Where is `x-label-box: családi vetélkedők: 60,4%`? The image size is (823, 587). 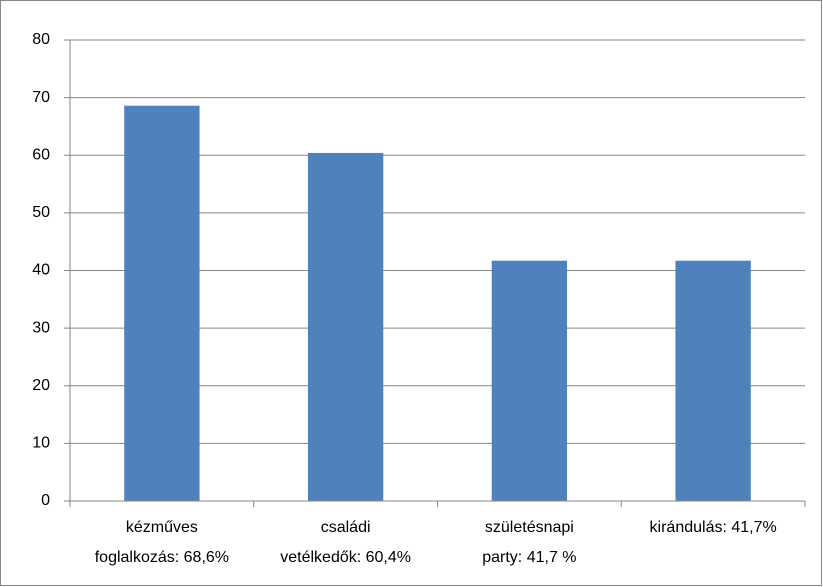
x-label-box: családi vetélkedők: 60,4% is located at coordinates (345, 542).